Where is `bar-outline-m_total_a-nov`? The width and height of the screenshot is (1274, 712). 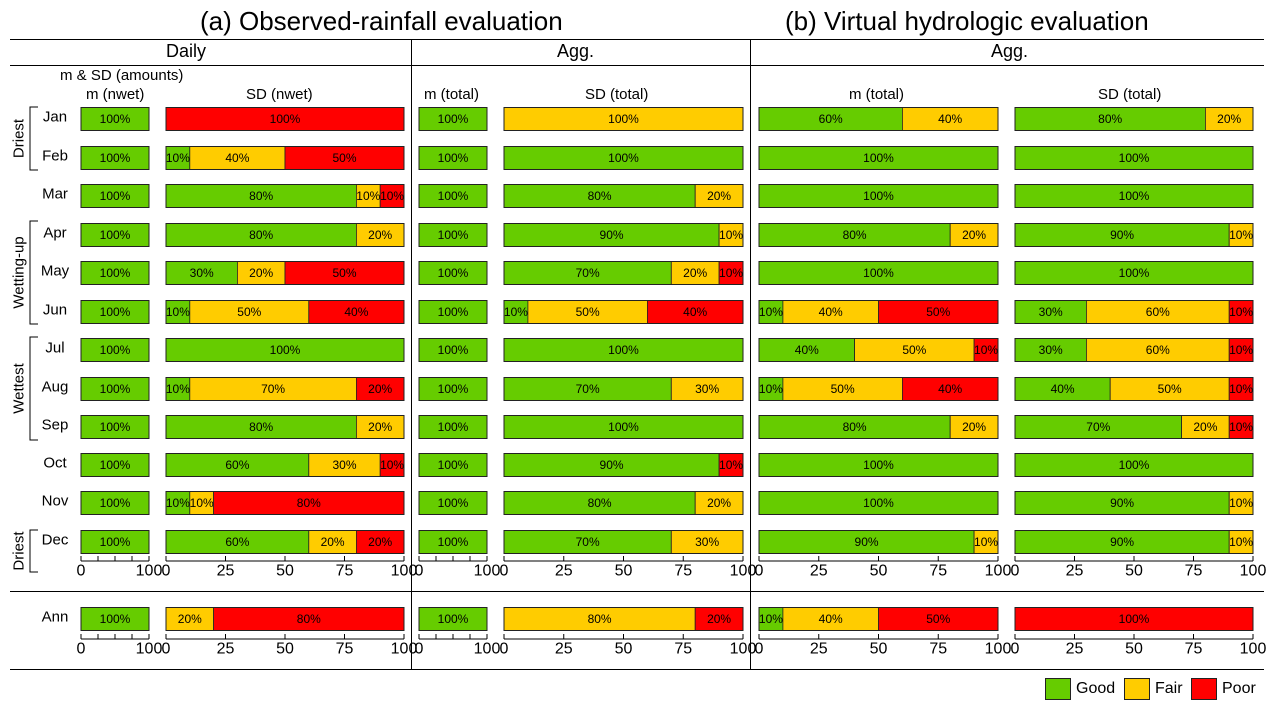 bar-outline-m_total_a-nov is located at coordinates (453, 503).